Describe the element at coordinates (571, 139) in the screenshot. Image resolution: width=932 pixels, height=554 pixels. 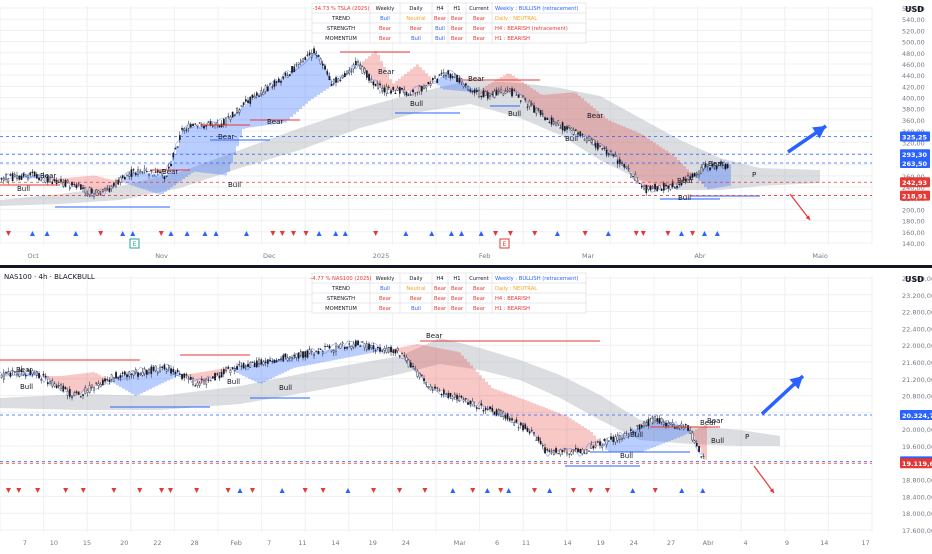
I see `pivot-annotation: Bull` at that location.